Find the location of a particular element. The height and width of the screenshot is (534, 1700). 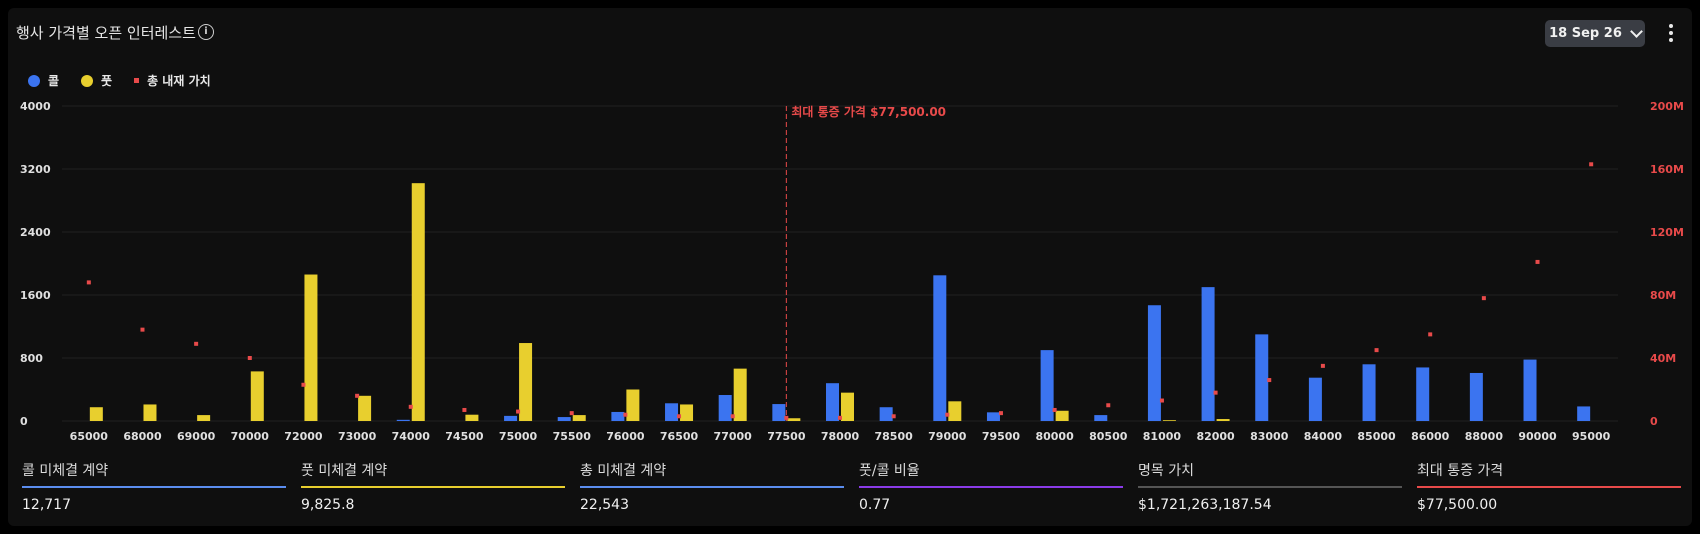

x-tick-label: 75500 is located at coordinates (572, 436).